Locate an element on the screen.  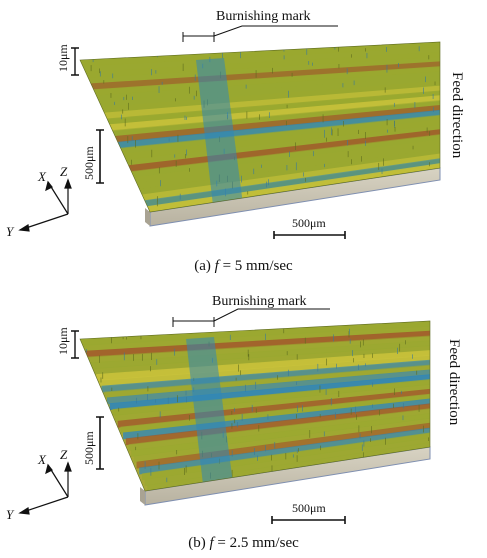
axis-triad-b is located at coordinates (45, 488).